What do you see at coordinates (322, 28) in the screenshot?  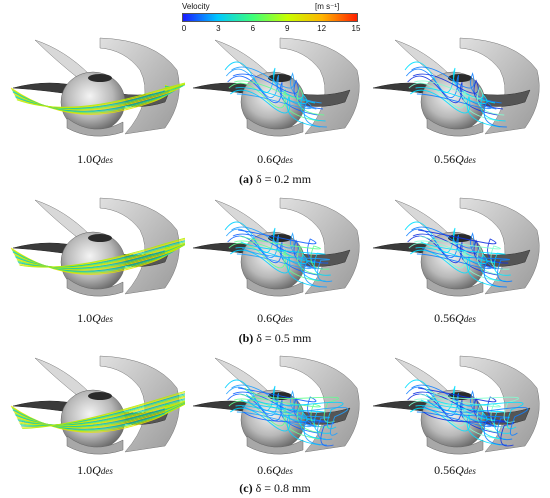 I see `colorbar-tick: 12` at bounding box center [322, 28].